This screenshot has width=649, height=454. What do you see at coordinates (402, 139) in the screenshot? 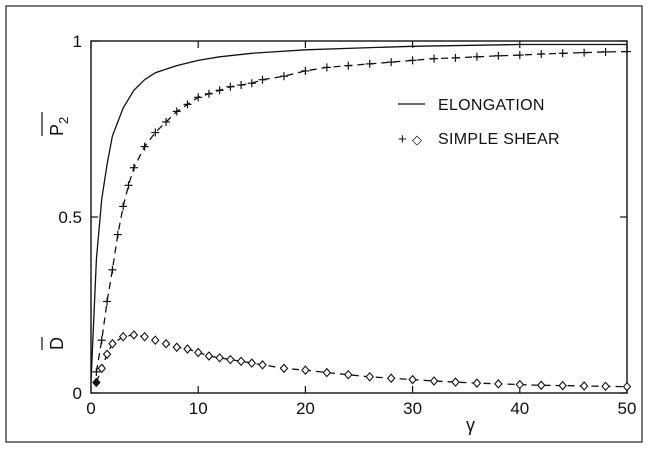
I see `legend-plus-marker: +` at bounding box center [402, 139].